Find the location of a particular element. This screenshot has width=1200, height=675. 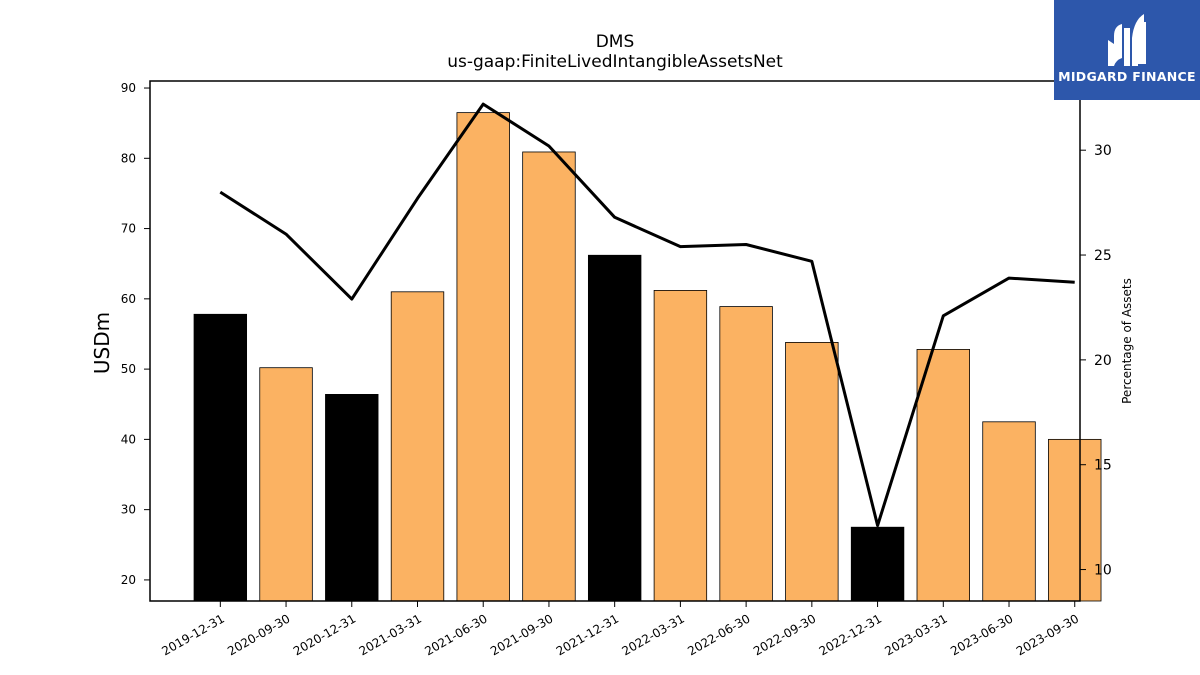

x-tick-label: 2023-09-30 is located at coordinates (1047, 634).